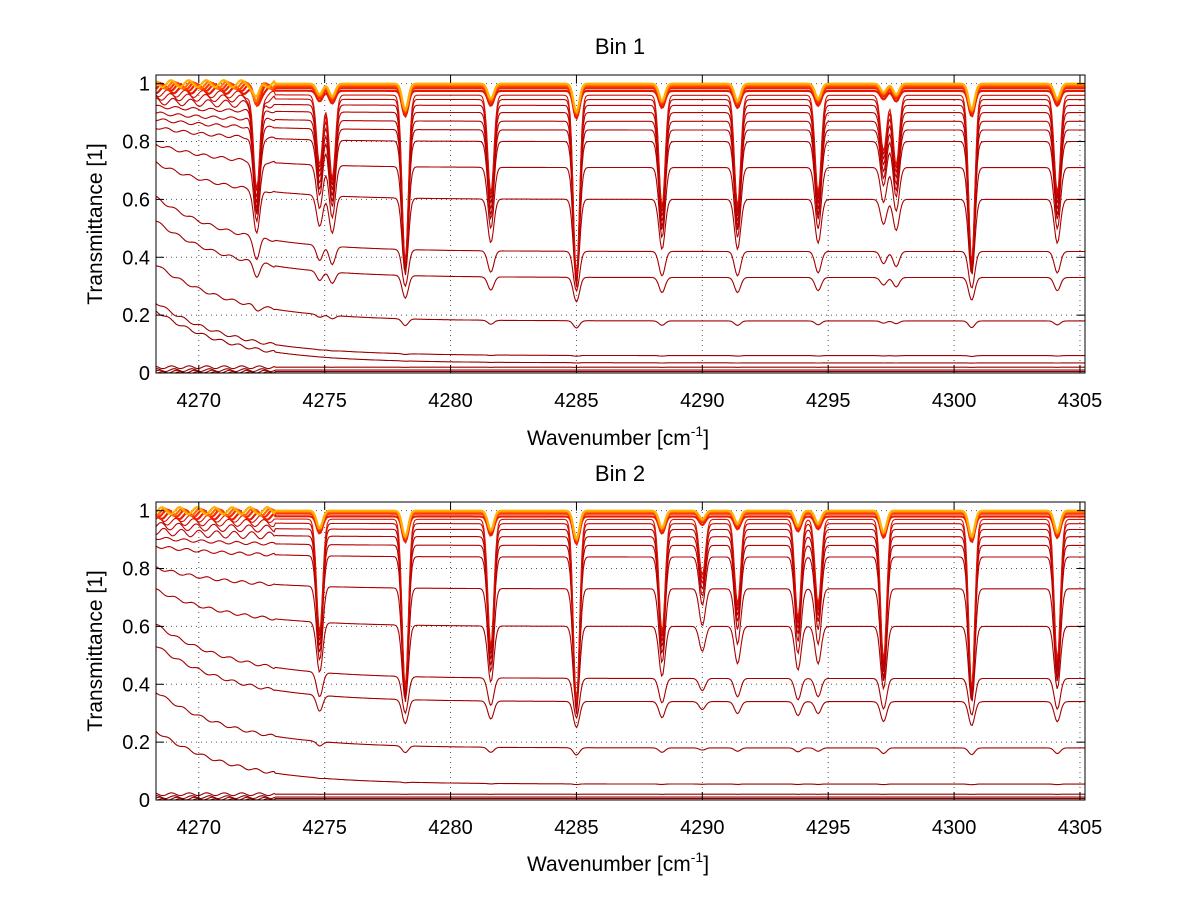 This screenshot has width=1200, height=901. Describe the element at coordinates (620, 473) in the screenshot. I see `chart-title: Bin 2` at that location.